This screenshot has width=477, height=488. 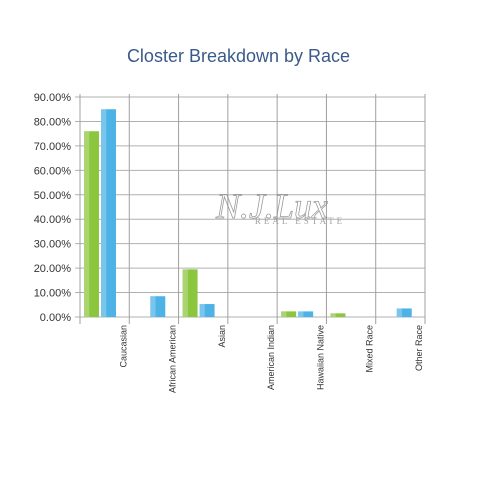 I want to click on watermark-logo-text: N.J.Lux, so click(x=271, y=206).